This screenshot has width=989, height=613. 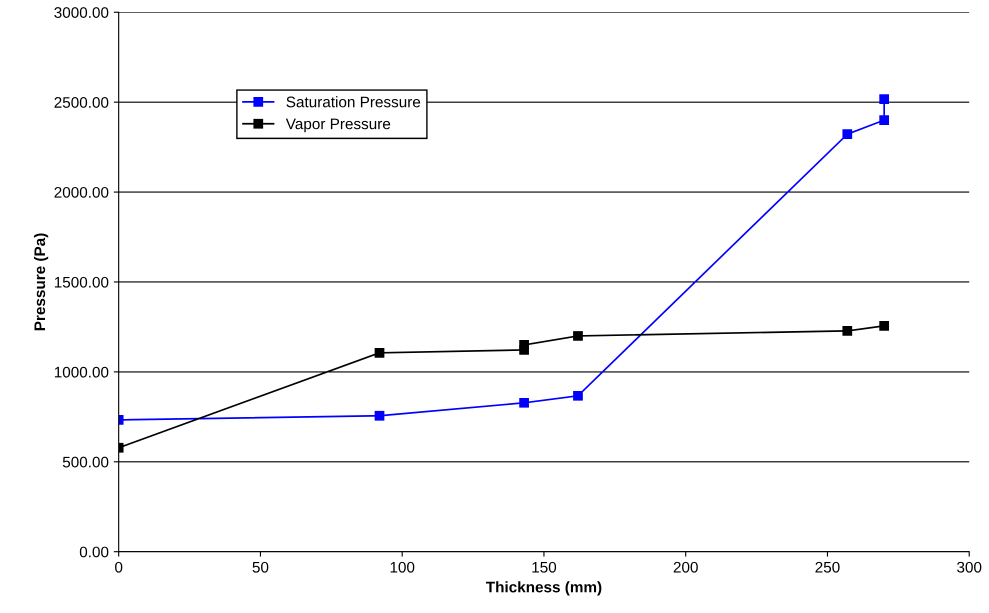 What do you see at coordinates (81, 102) in the screenshot?
I see `y-tick-label: 2500.00` at bounding box center [81, 102].